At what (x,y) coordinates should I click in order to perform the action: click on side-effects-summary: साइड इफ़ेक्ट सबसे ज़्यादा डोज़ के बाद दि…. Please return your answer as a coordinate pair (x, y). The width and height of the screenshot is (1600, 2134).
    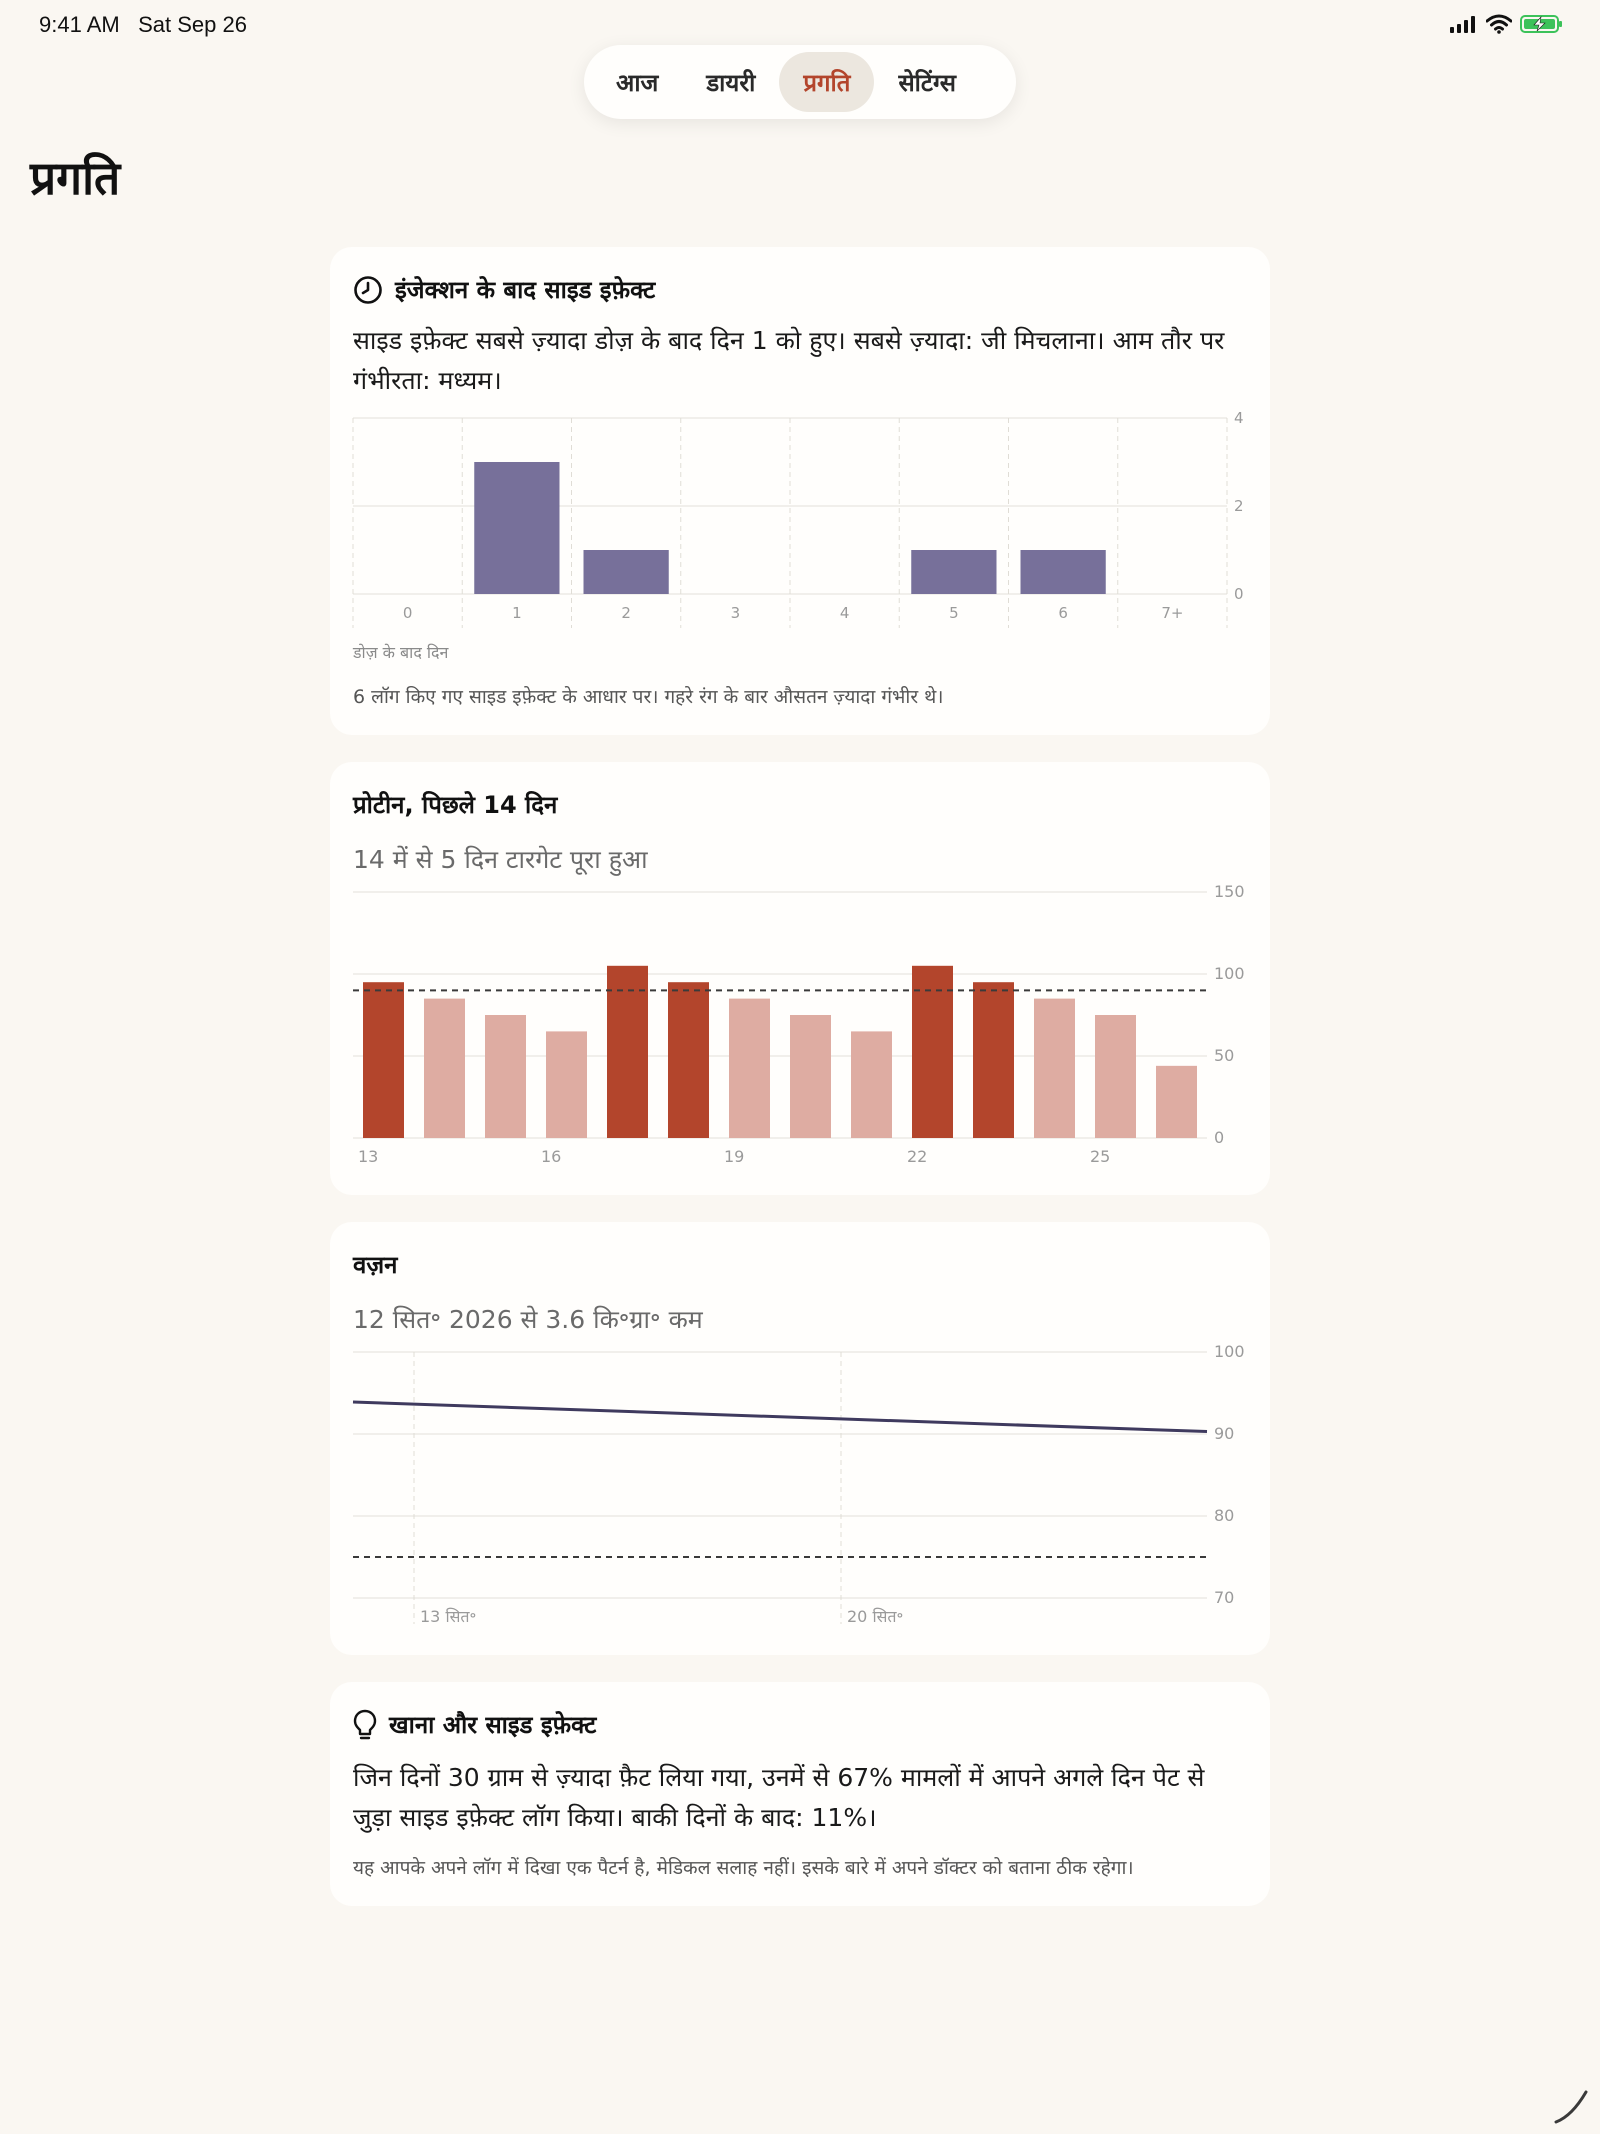
    Looking at the image, I should click on (789, 360).